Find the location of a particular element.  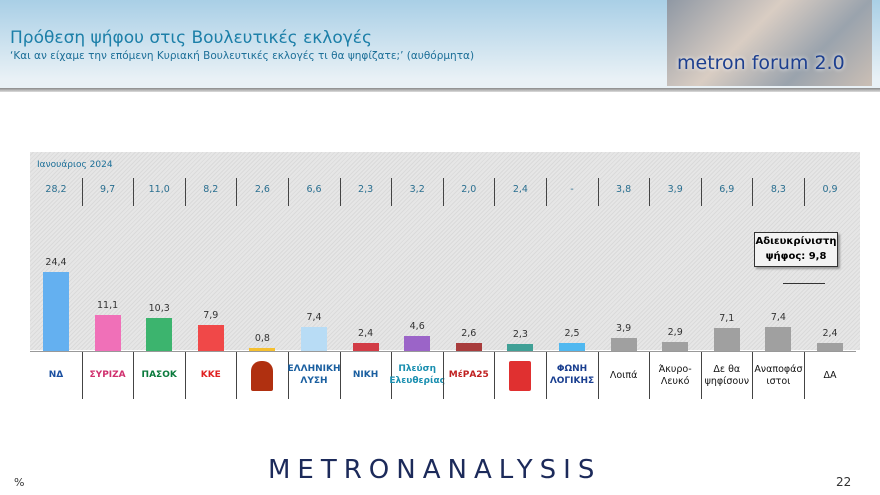

value-label: 2,5 is located at coordinates (572, 333).